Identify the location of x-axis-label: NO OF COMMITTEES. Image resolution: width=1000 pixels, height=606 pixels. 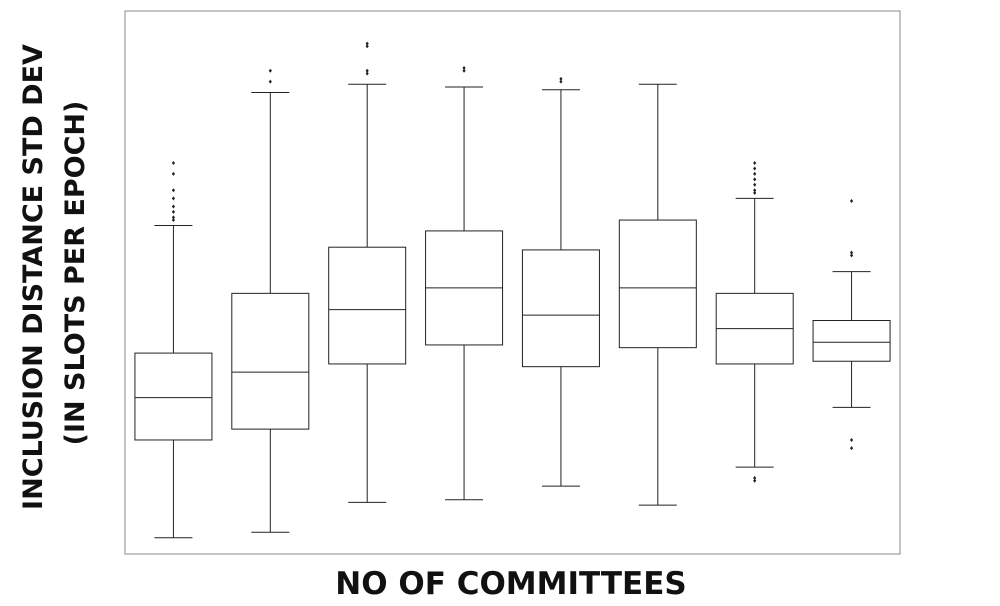
(510, 584).